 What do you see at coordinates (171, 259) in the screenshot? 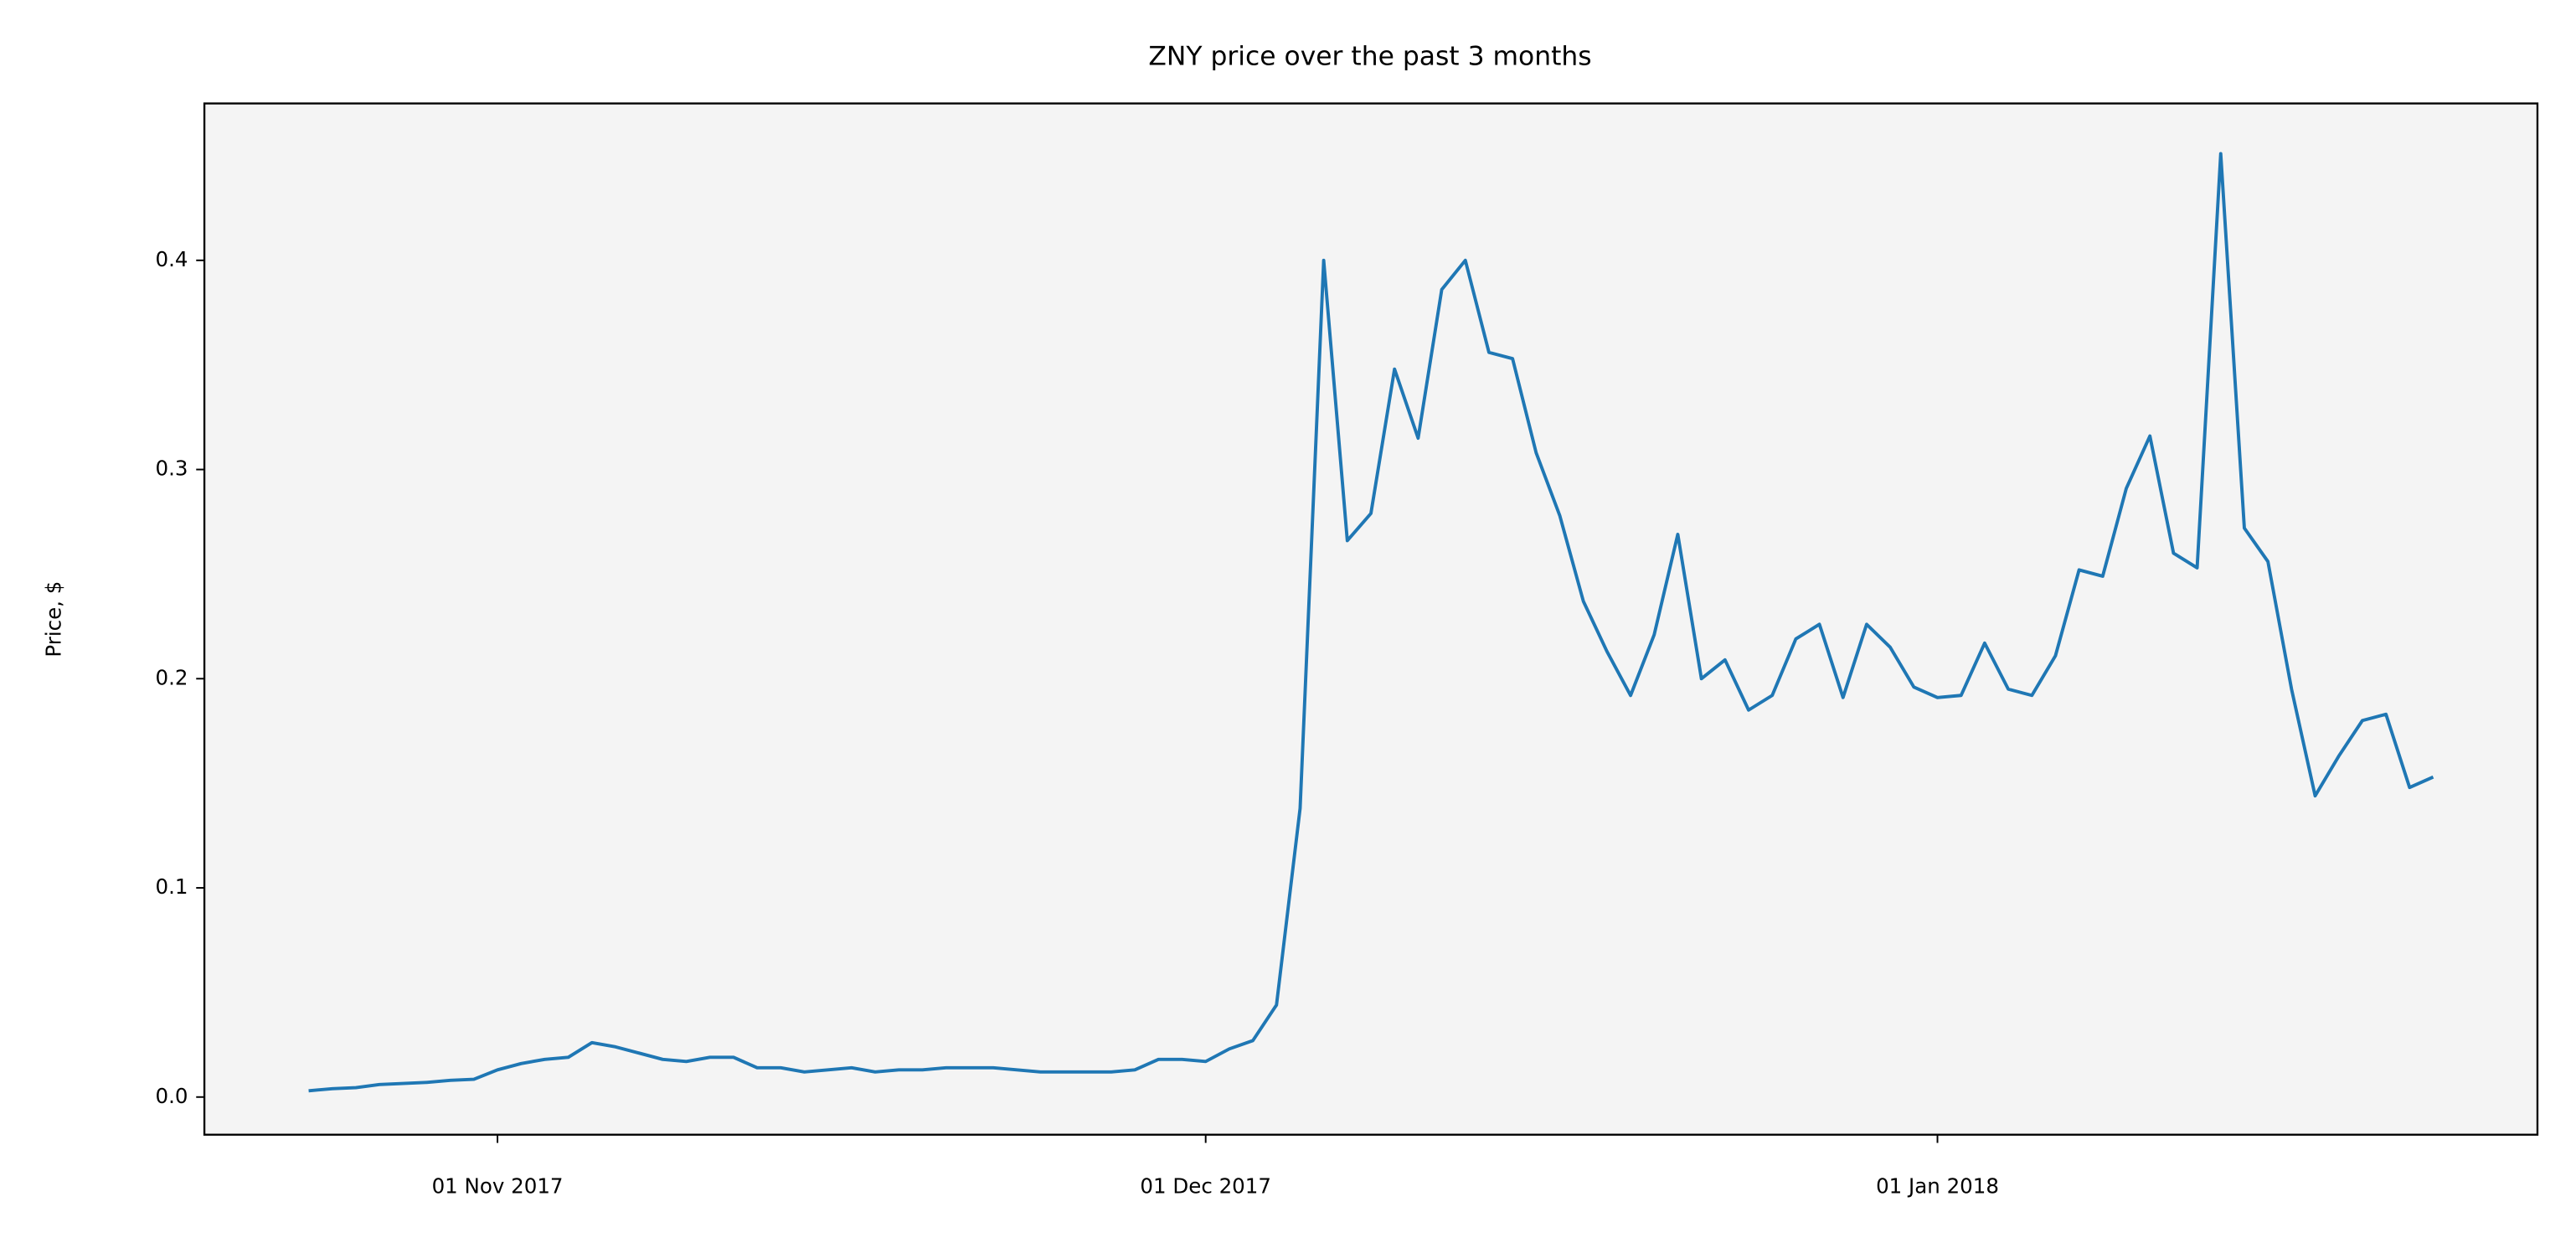
I see `y-tick-label: 0.4` at bounding box center [171, 259].